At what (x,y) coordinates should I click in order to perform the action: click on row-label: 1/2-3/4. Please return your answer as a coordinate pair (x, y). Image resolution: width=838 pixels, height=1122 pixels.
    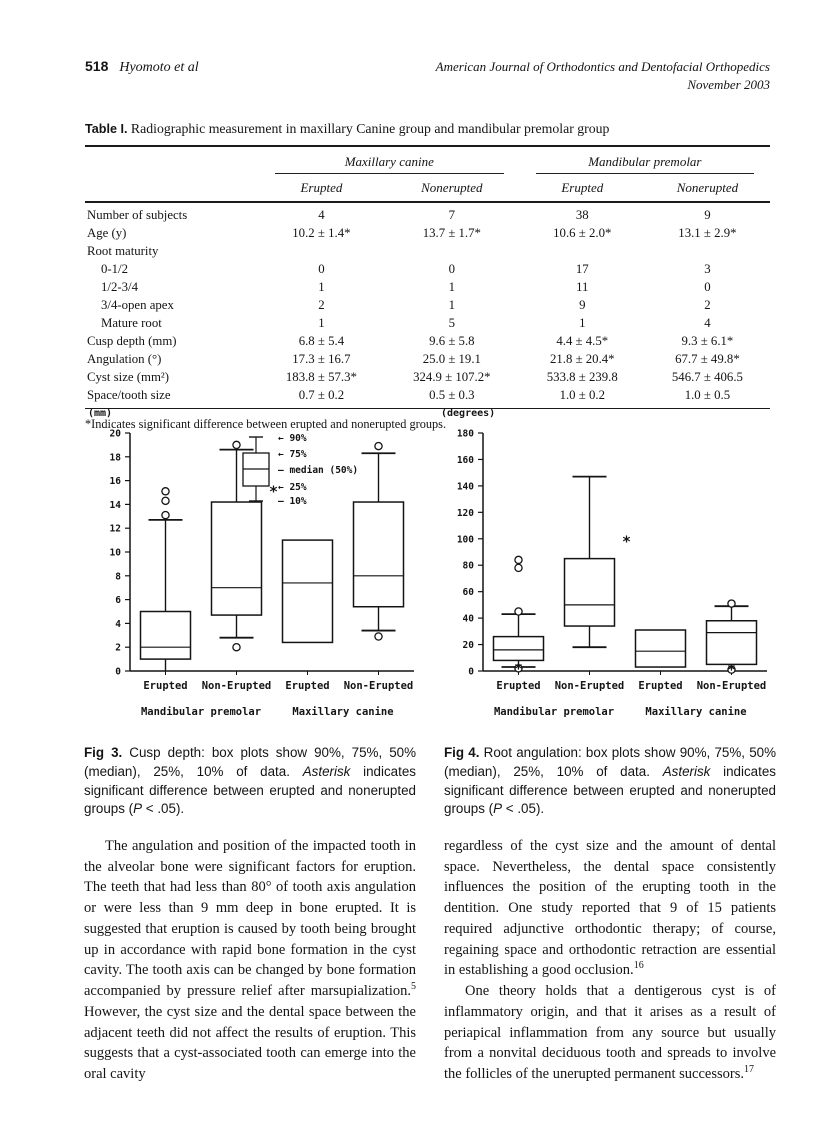
    Looking at the image, I should click on (119, 287).